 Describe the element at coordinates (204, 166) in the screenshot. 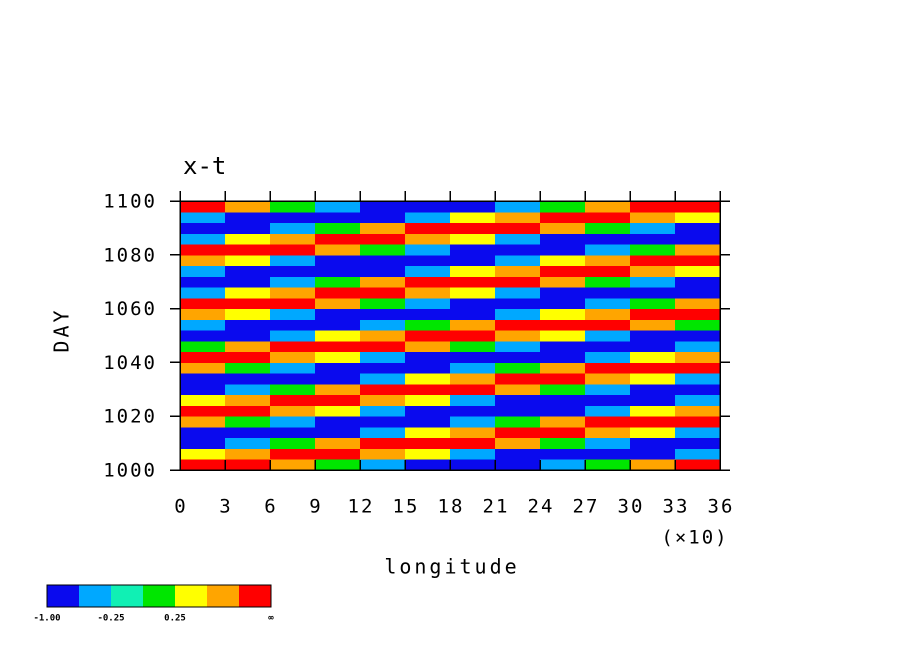

I see `chart-title: x-t` at that location.